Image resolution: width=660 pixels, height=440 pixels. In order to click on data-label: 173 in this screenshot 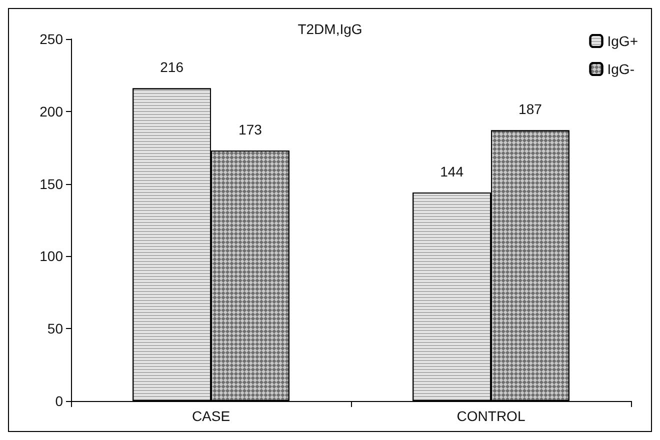, I will do `click(250, 129)`.